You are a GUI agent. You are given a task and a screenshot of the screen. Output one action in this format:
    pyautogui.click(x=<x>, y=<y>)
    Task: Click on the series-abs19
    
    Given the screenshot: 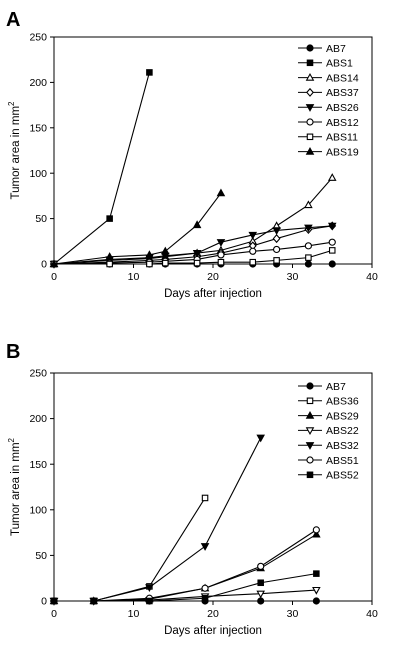 What is the action you would take?
    pyautogui.click(x=137, y=228)
    